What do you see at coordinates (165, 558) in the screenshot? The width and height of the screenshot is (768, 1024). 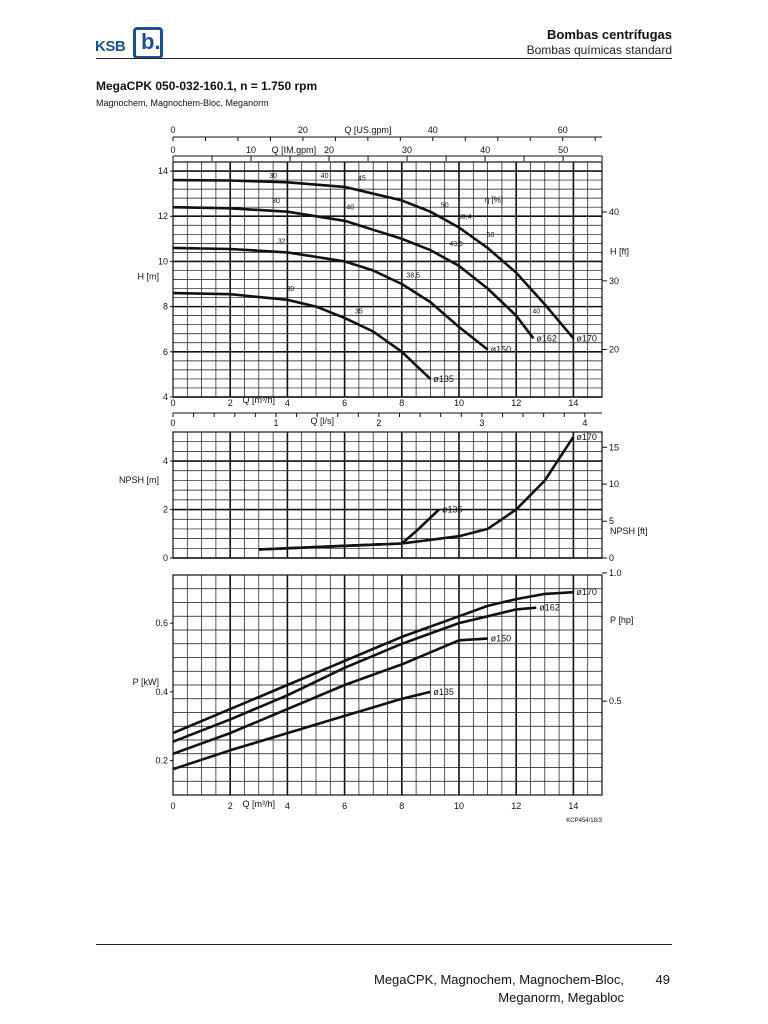 I see `npsh-y-tick-label: 0` at bounding box center [165, 558].